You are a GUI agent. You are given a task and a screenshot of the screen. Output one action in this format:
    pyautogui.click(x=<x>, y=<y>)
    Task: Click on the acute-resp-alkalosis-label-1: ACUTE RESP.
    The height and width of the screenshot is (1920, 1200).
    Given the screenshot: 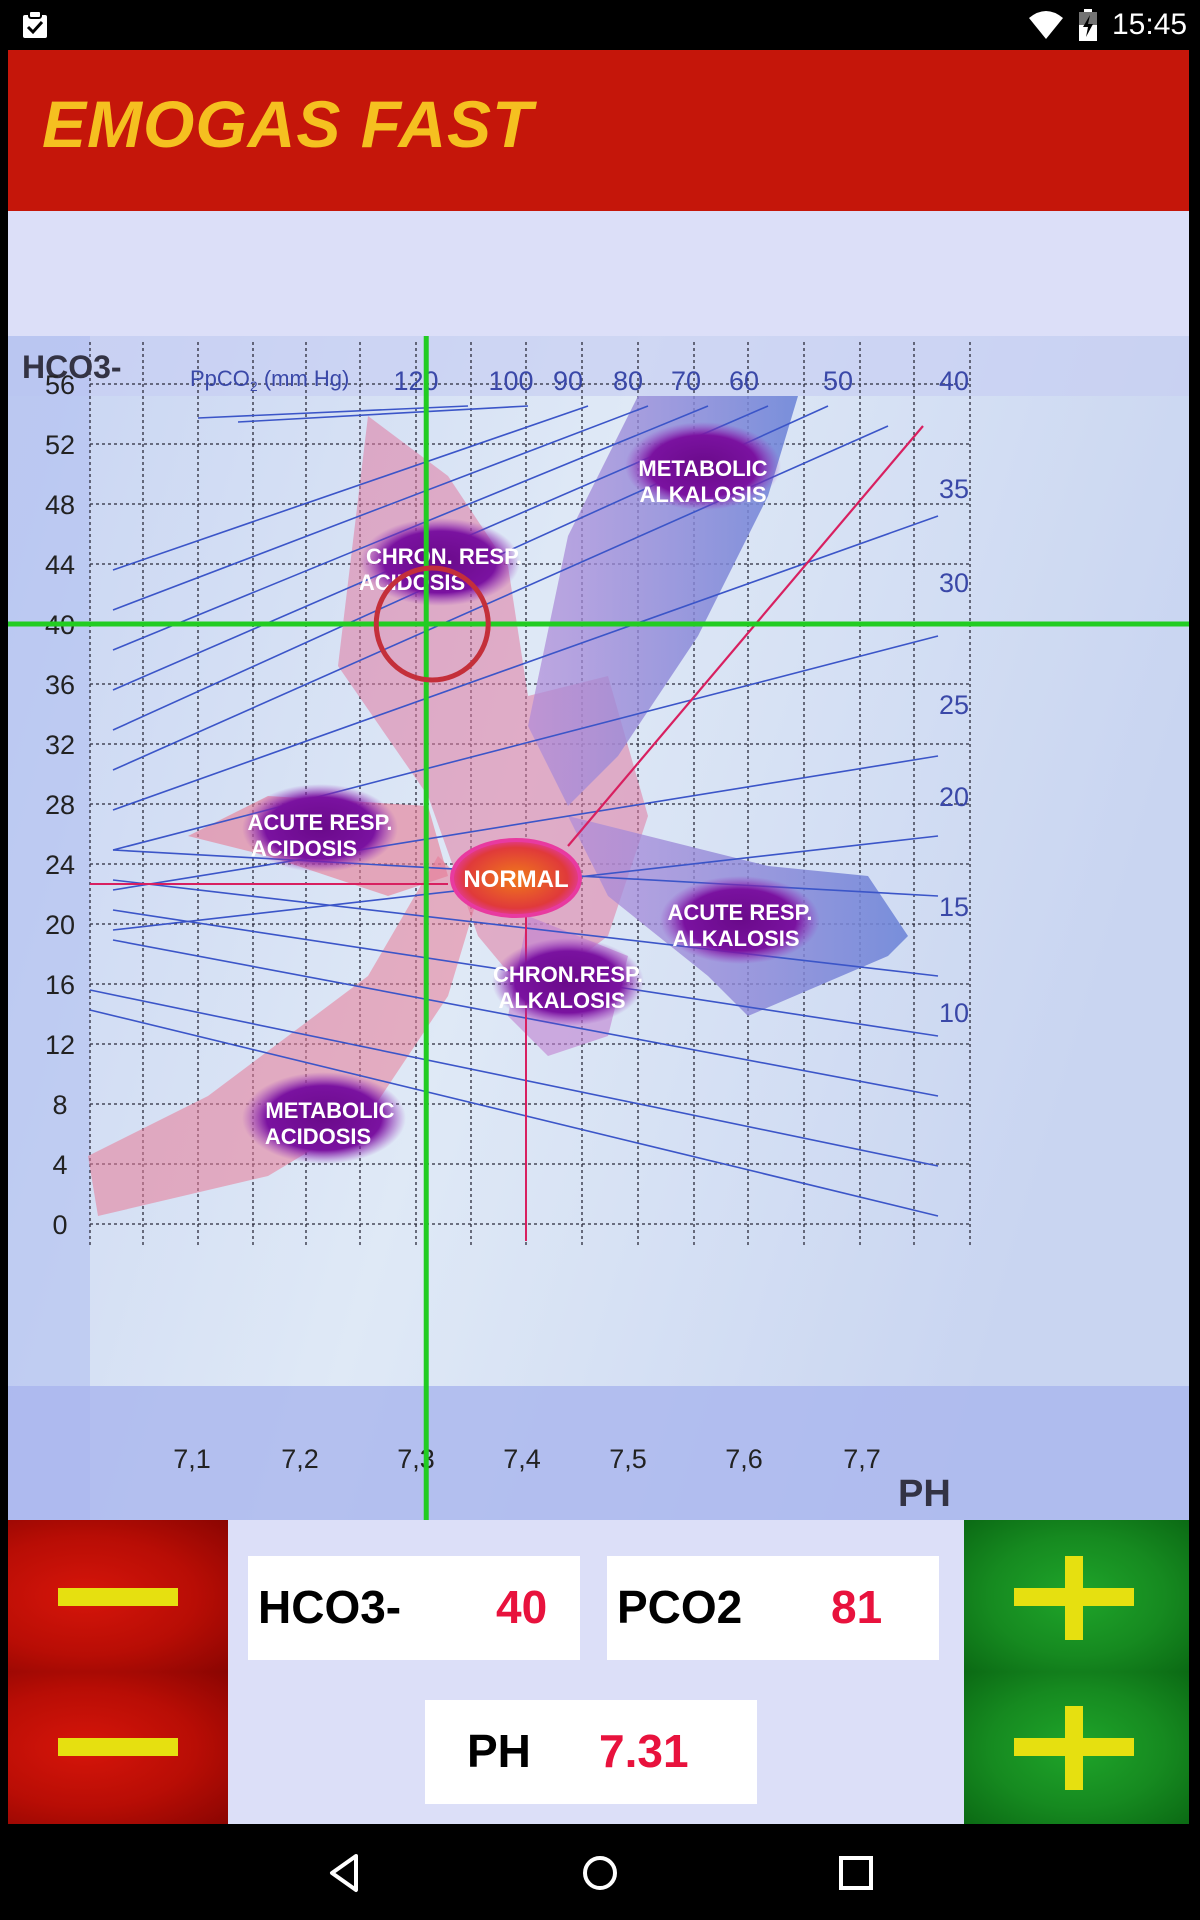 What is the action you would take?
    pyautogui.click(x=739, y=912)
    